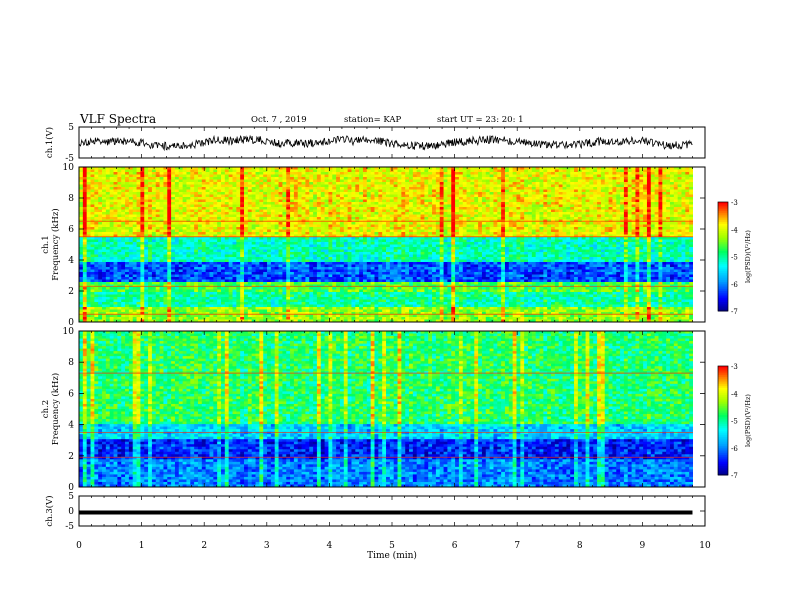  What do you see at coordinates (69, 168) in the screenshot?
I see `ch1-spec-y-tick-label-5: 10` at bounding box center [69, 168].